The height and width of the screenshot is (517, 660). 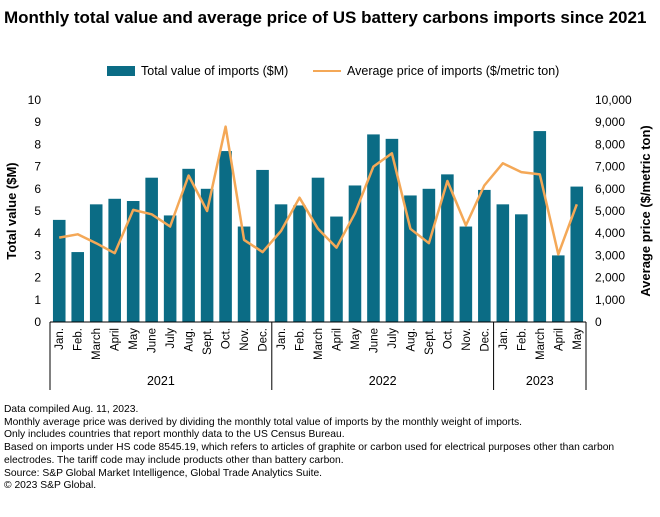 I want to click on y-tick-label: 9, so click(x=37, y=122).